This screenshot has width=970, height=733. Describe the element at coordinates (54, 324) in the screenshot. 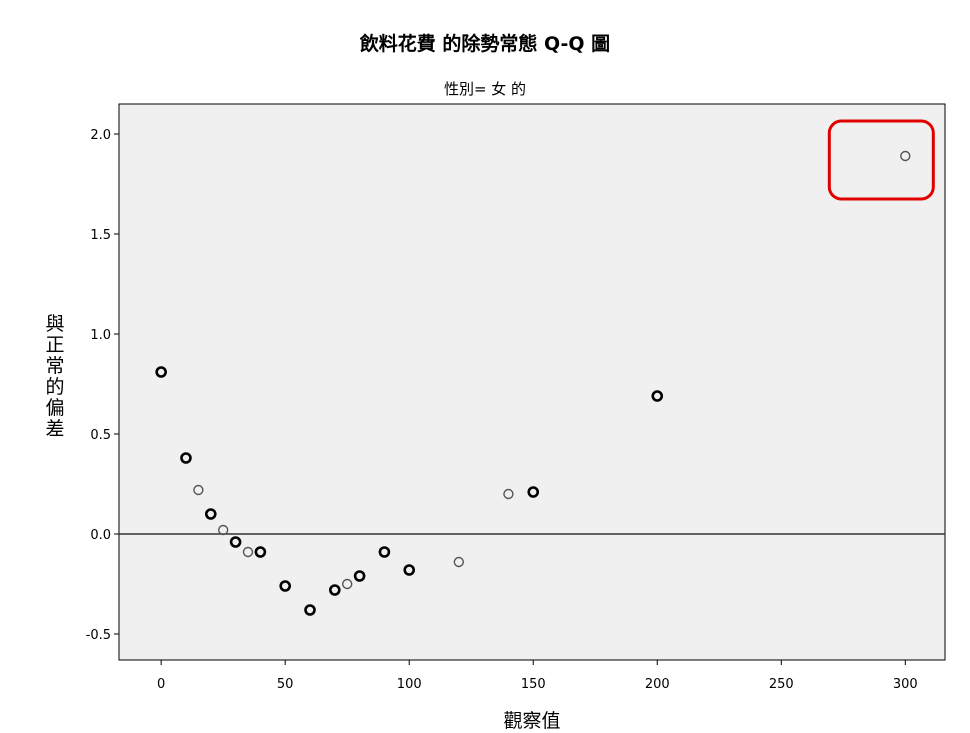

I see `y-axis-label-char: 與` at that location.